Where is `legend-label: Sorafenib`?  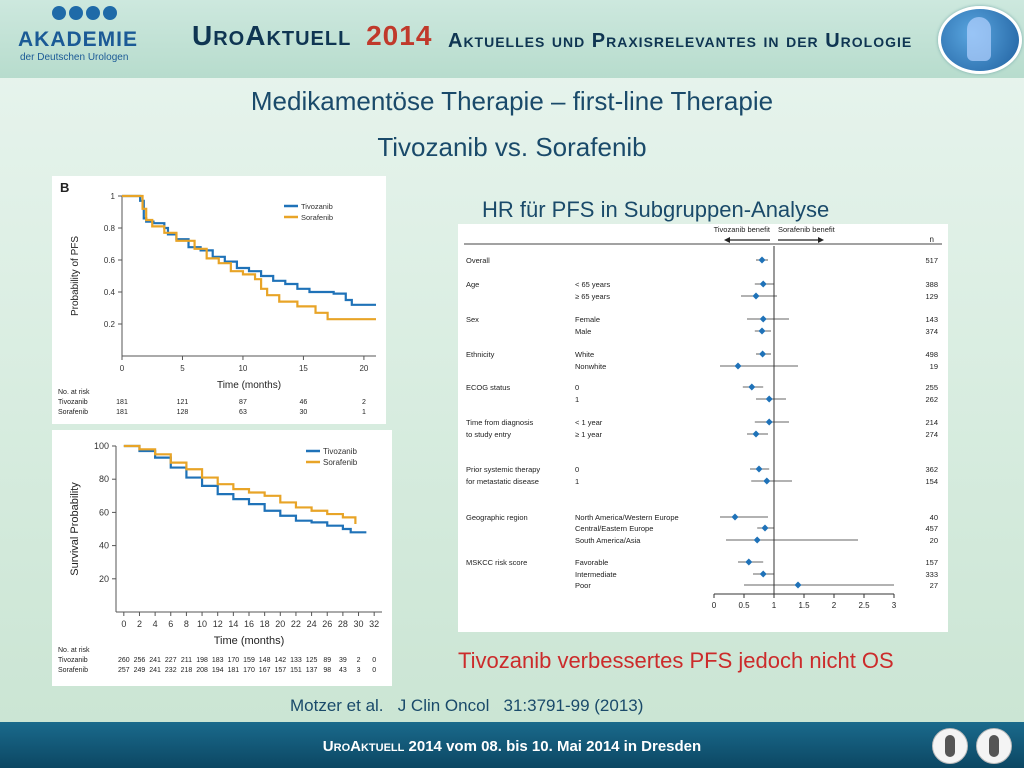 legend-label: Sorafenib is located at coordinates (340, 462).